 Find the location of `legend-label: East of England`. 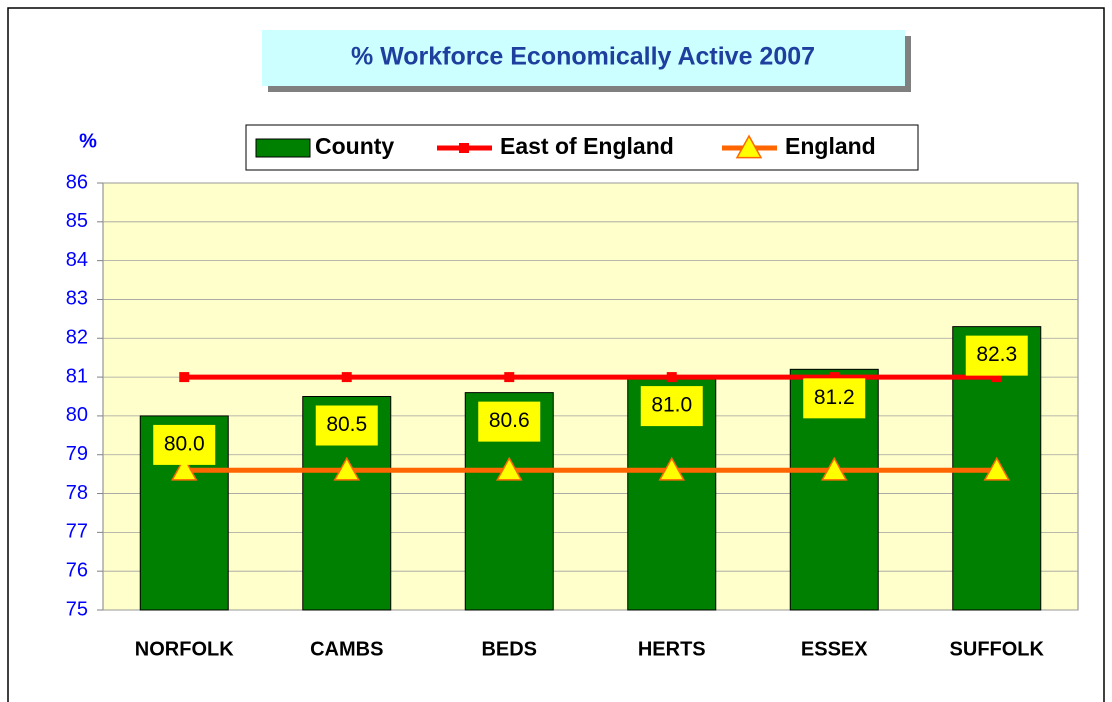

legend-label: East of England is located at coordinates (587, 146).